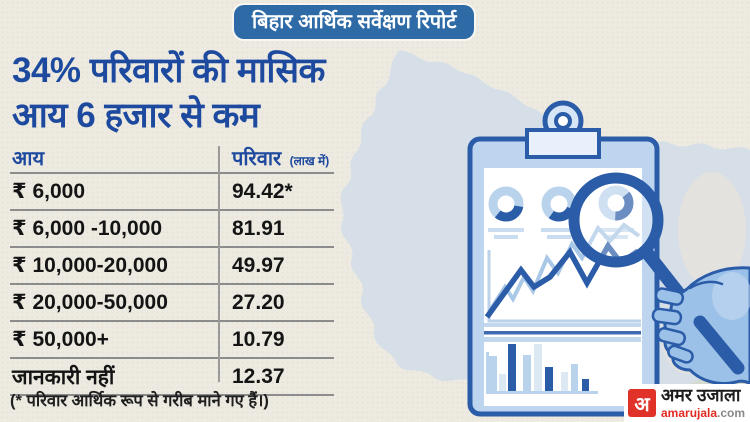  Describe the element at coordinates (542, 369) in the screenshot. I see `bar-chart-icon` at that location.